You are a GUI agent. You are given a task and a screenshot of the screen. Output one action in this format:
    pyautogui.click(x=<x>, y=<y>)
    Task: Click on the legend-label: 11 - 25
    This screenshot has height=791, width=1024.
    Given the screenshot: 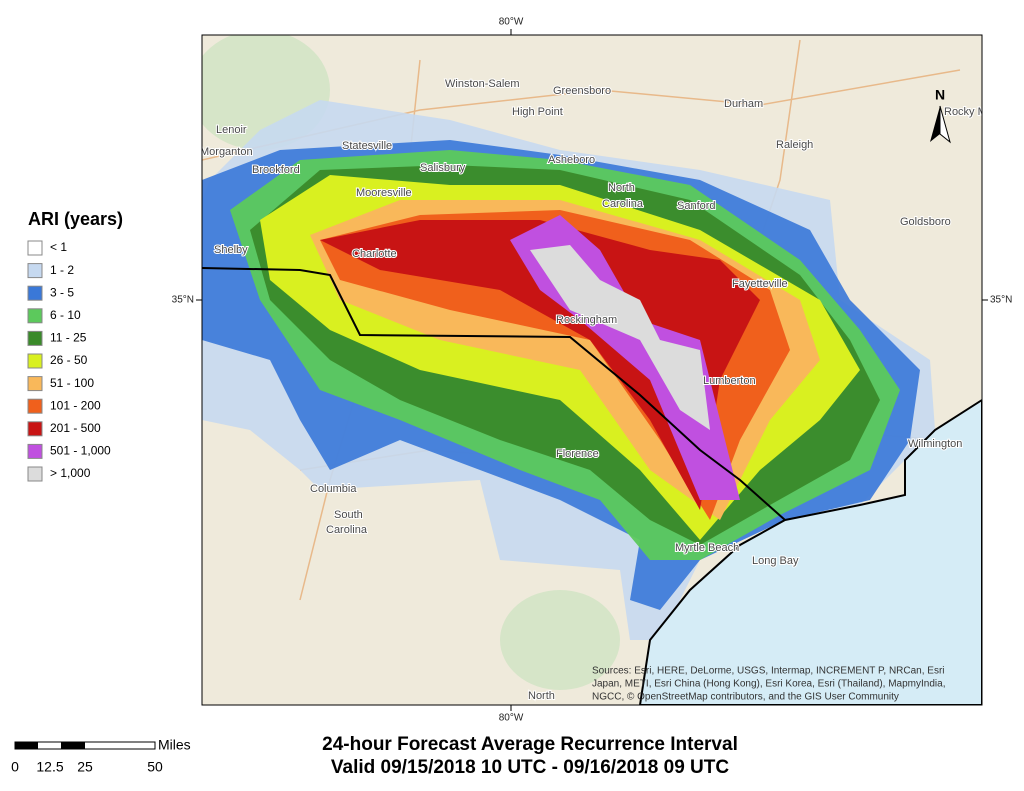 What is the action you would take?
    pyautogui.click(x=68, y=338)
    